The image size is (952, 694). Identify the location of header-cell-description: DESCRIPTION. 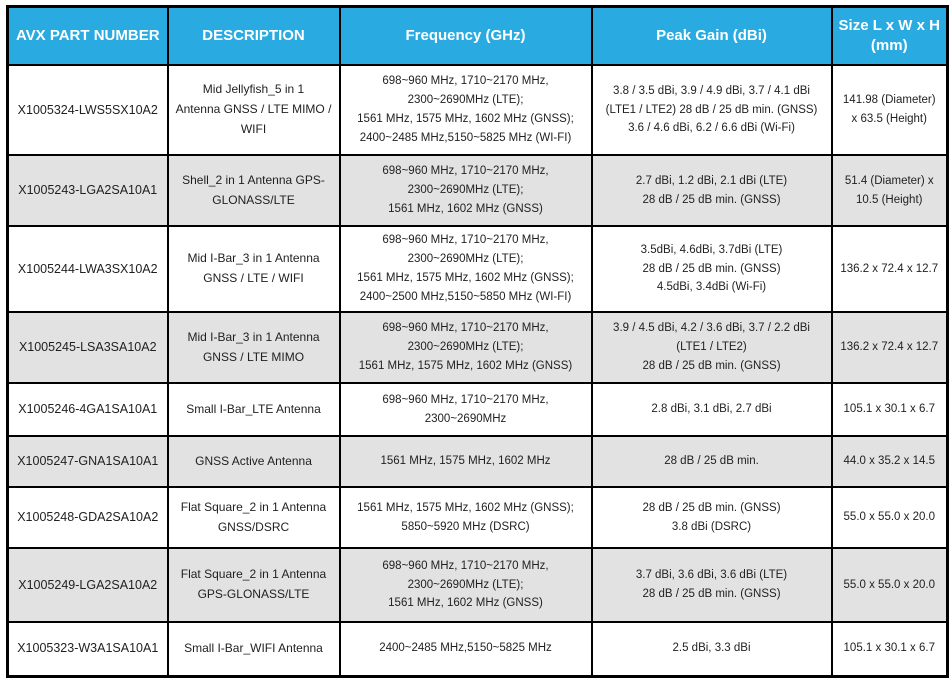
(253, 35).